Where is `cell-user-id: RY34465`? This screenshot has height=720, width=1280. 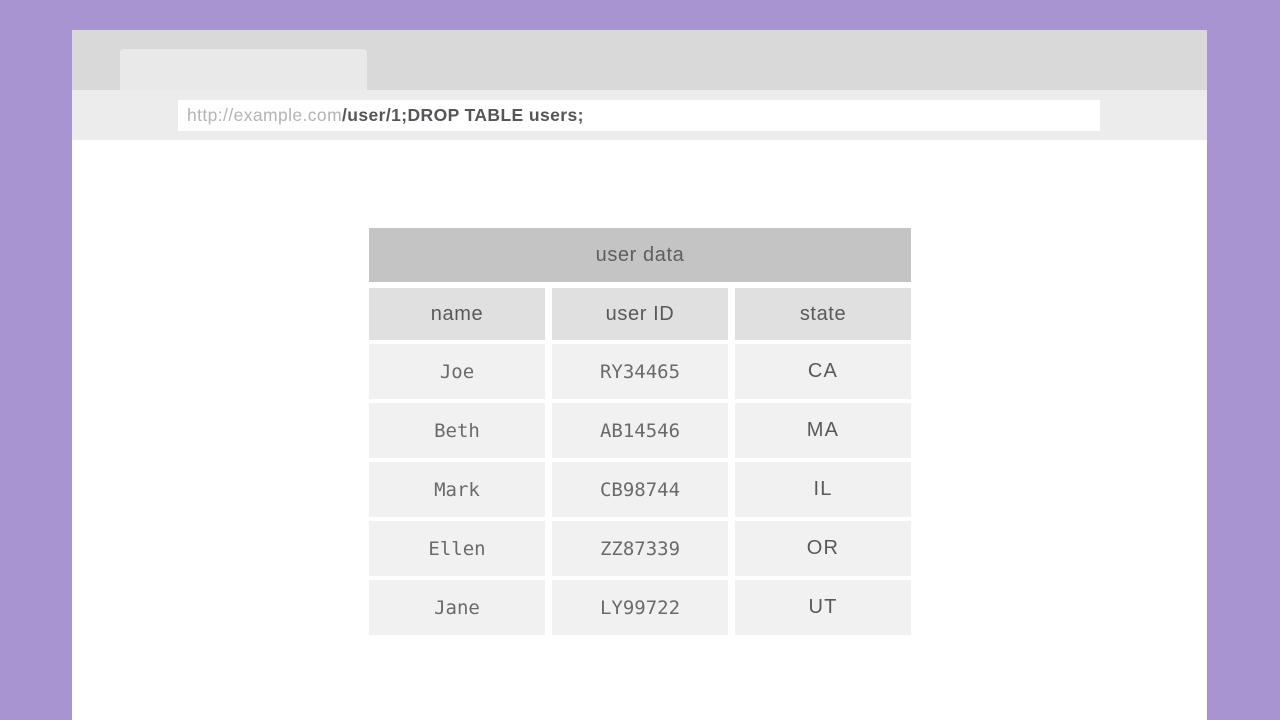
cell-user-id: RY34465 is located at coordinates (640, 371).